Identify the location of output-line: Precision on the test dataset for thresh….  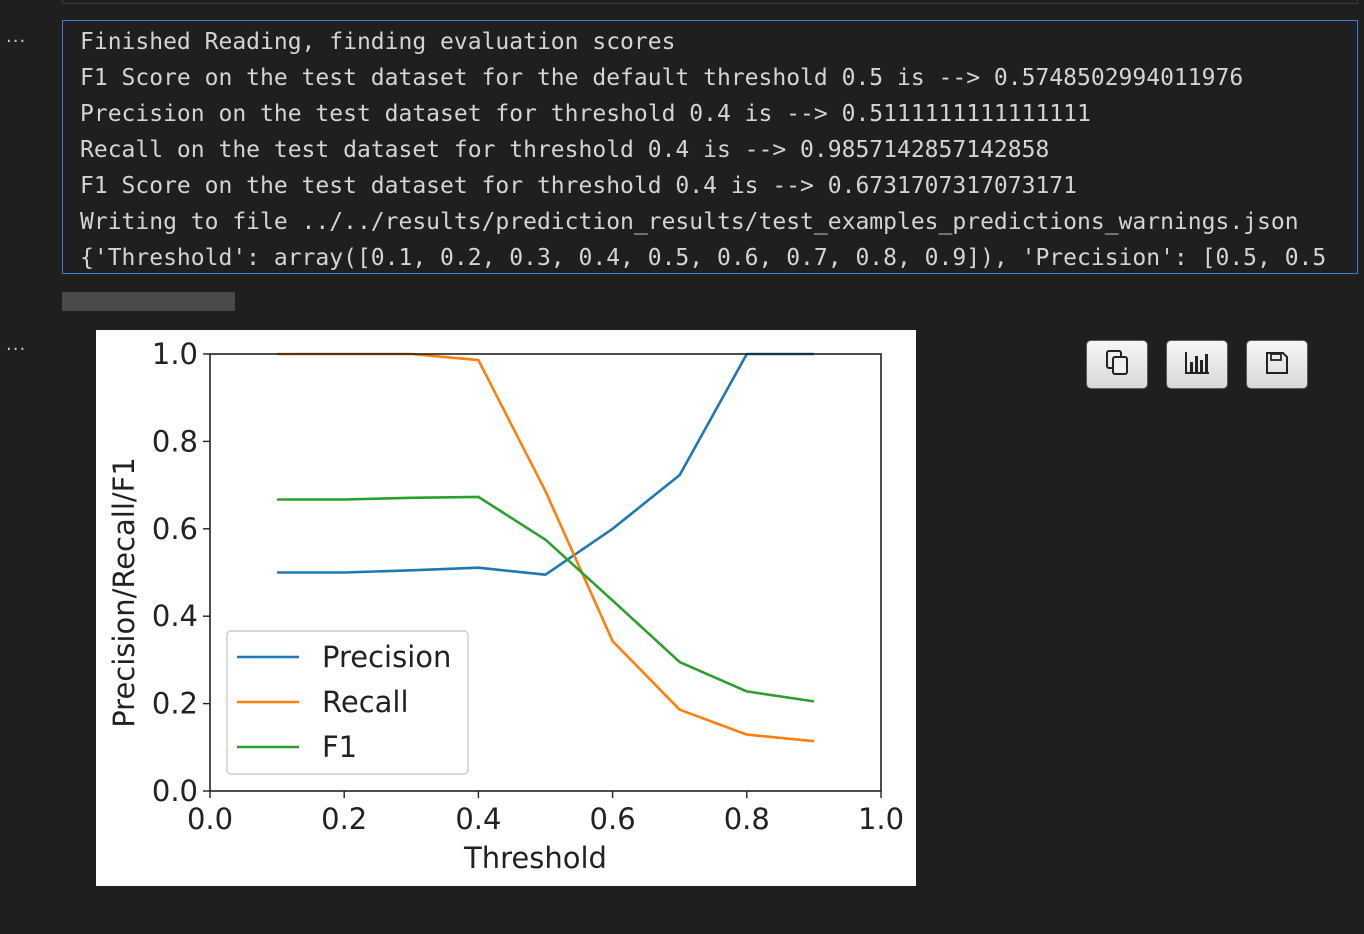
(585, 114).